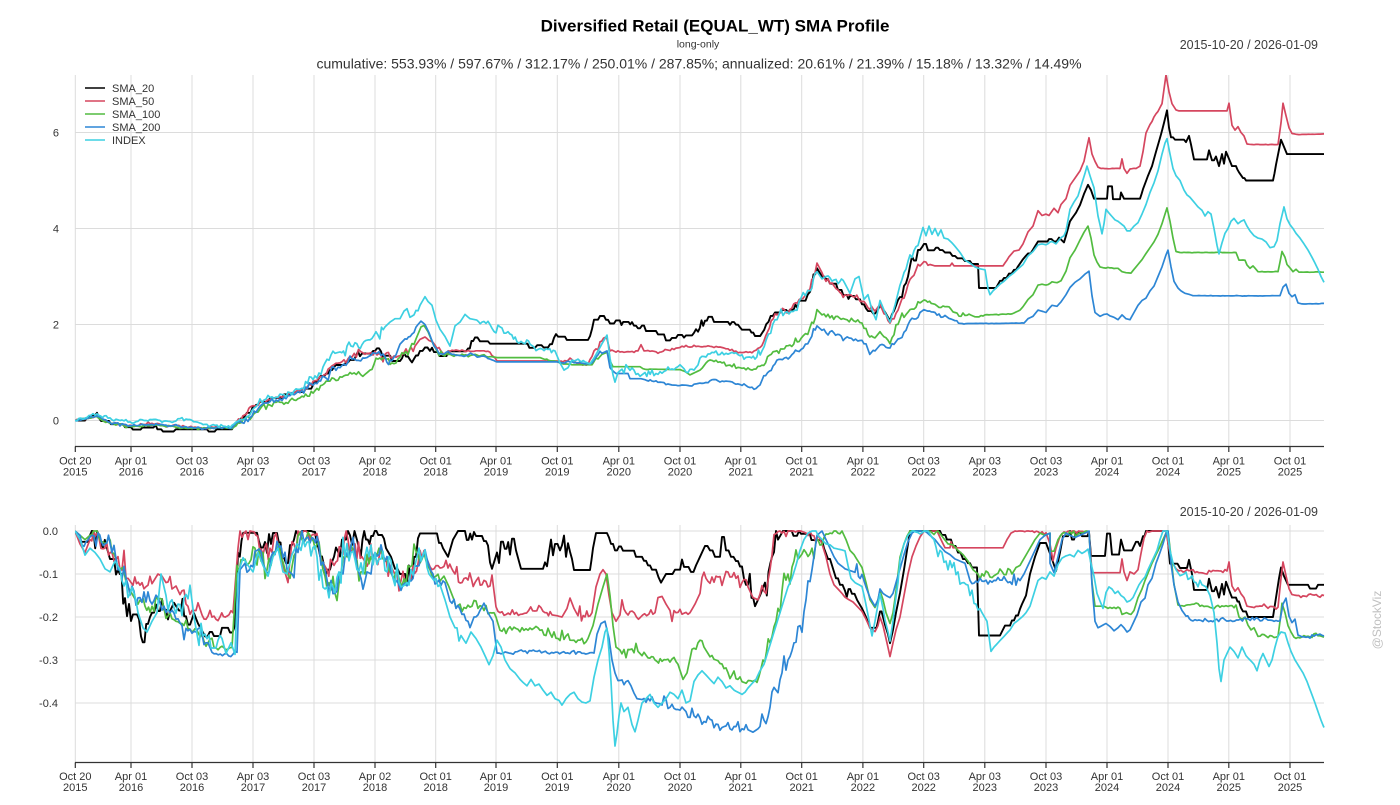 The image size is (1400, 805). Describe the element at coordinates (133, 89) in the screenshot. I see `svg-text: SMA_20` at that location.